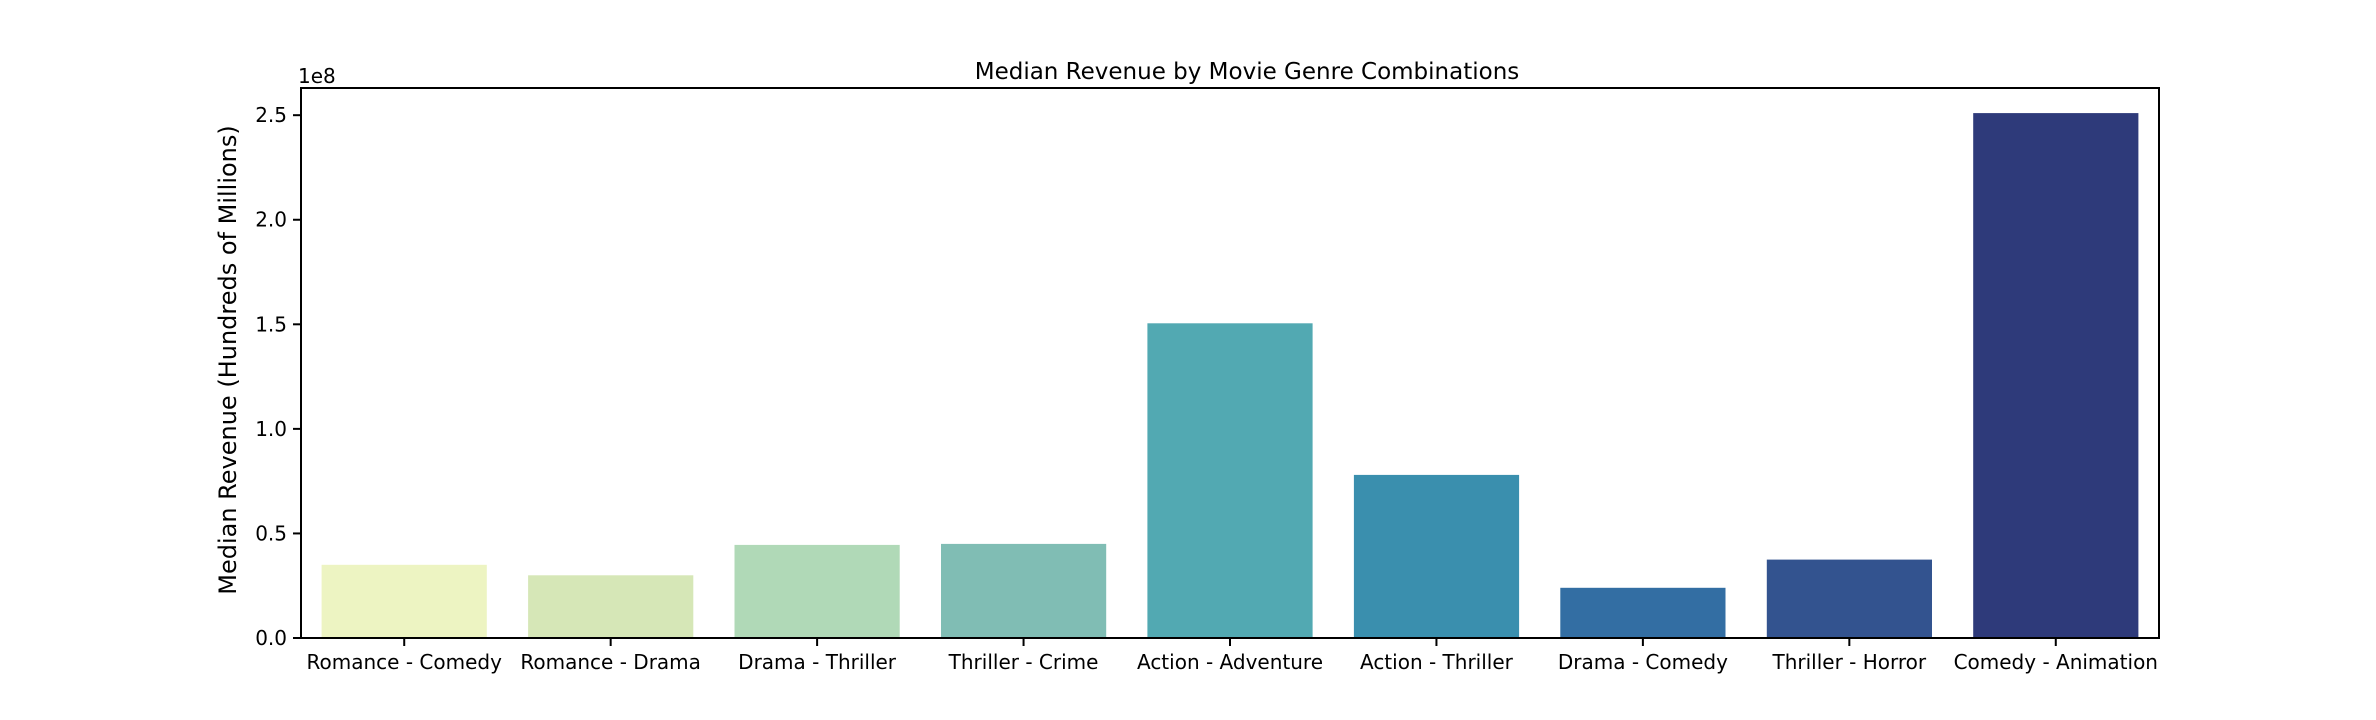 Image resolution: width=2376 pixels, height=720 pixels. What do you see at coordinates (610, 662) in the screenshot?
I see `x-tick-label: Romance - Drama` at bounding box center [610, 662].